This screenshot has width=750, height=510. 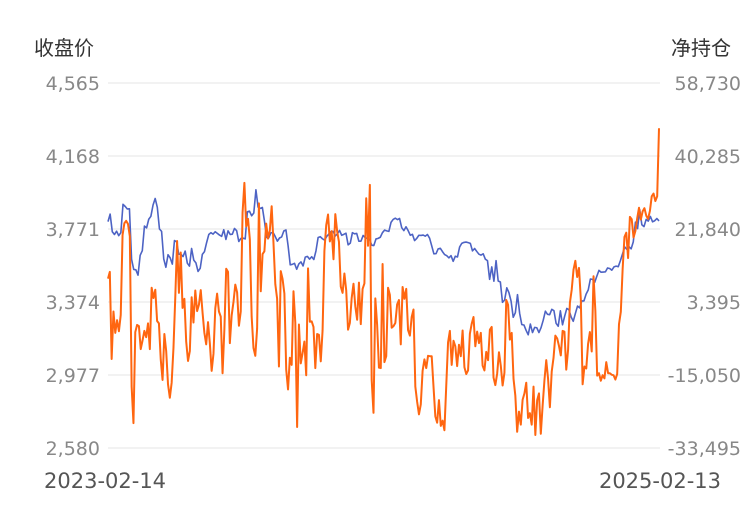 I want to click on right-tick-label: -33,495, so click(x=704, y=449).